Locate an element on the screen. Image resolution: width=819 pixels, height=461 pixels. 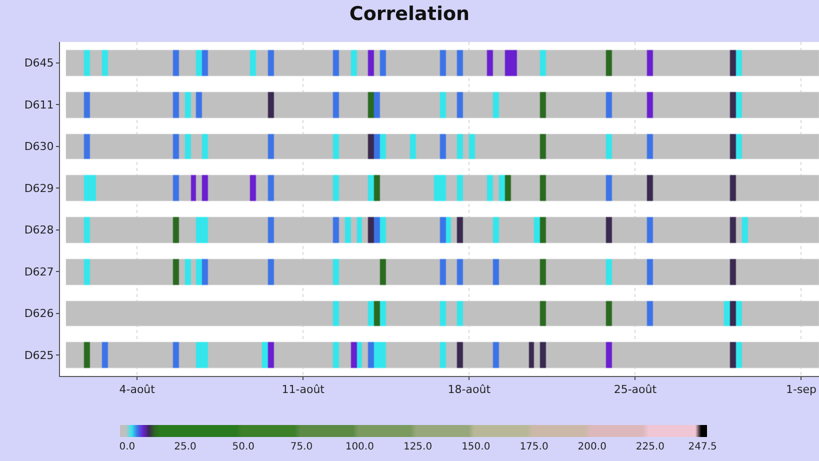
color-bar-label: 150.0 is located at coordinates (476, 447).